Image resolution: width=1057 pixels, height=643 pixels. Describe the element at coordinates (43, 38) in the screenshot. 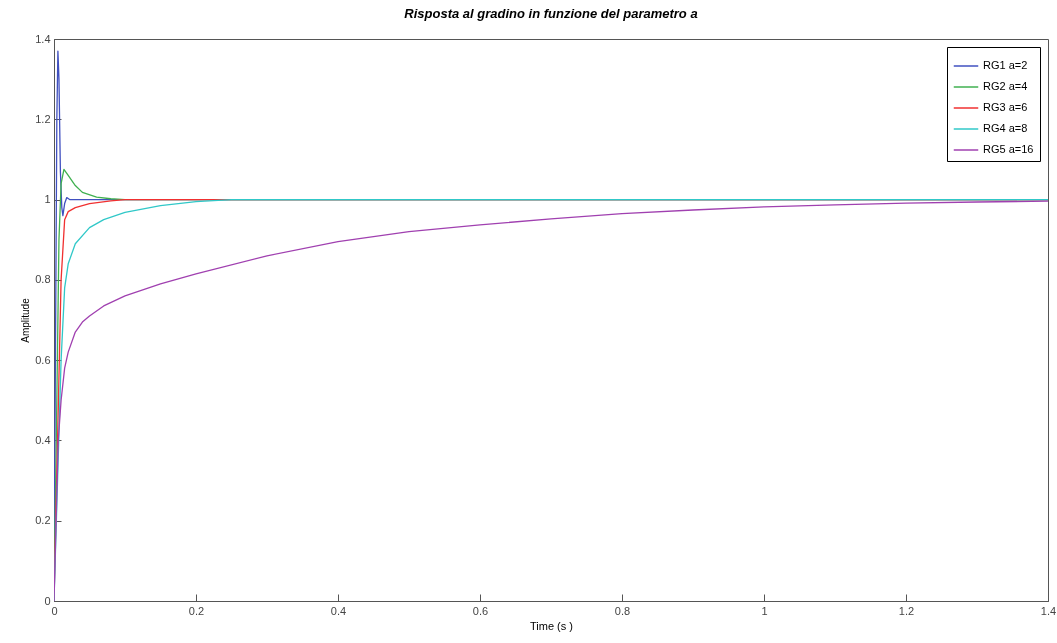

I see `y-tick-label: 1.4` at that location.